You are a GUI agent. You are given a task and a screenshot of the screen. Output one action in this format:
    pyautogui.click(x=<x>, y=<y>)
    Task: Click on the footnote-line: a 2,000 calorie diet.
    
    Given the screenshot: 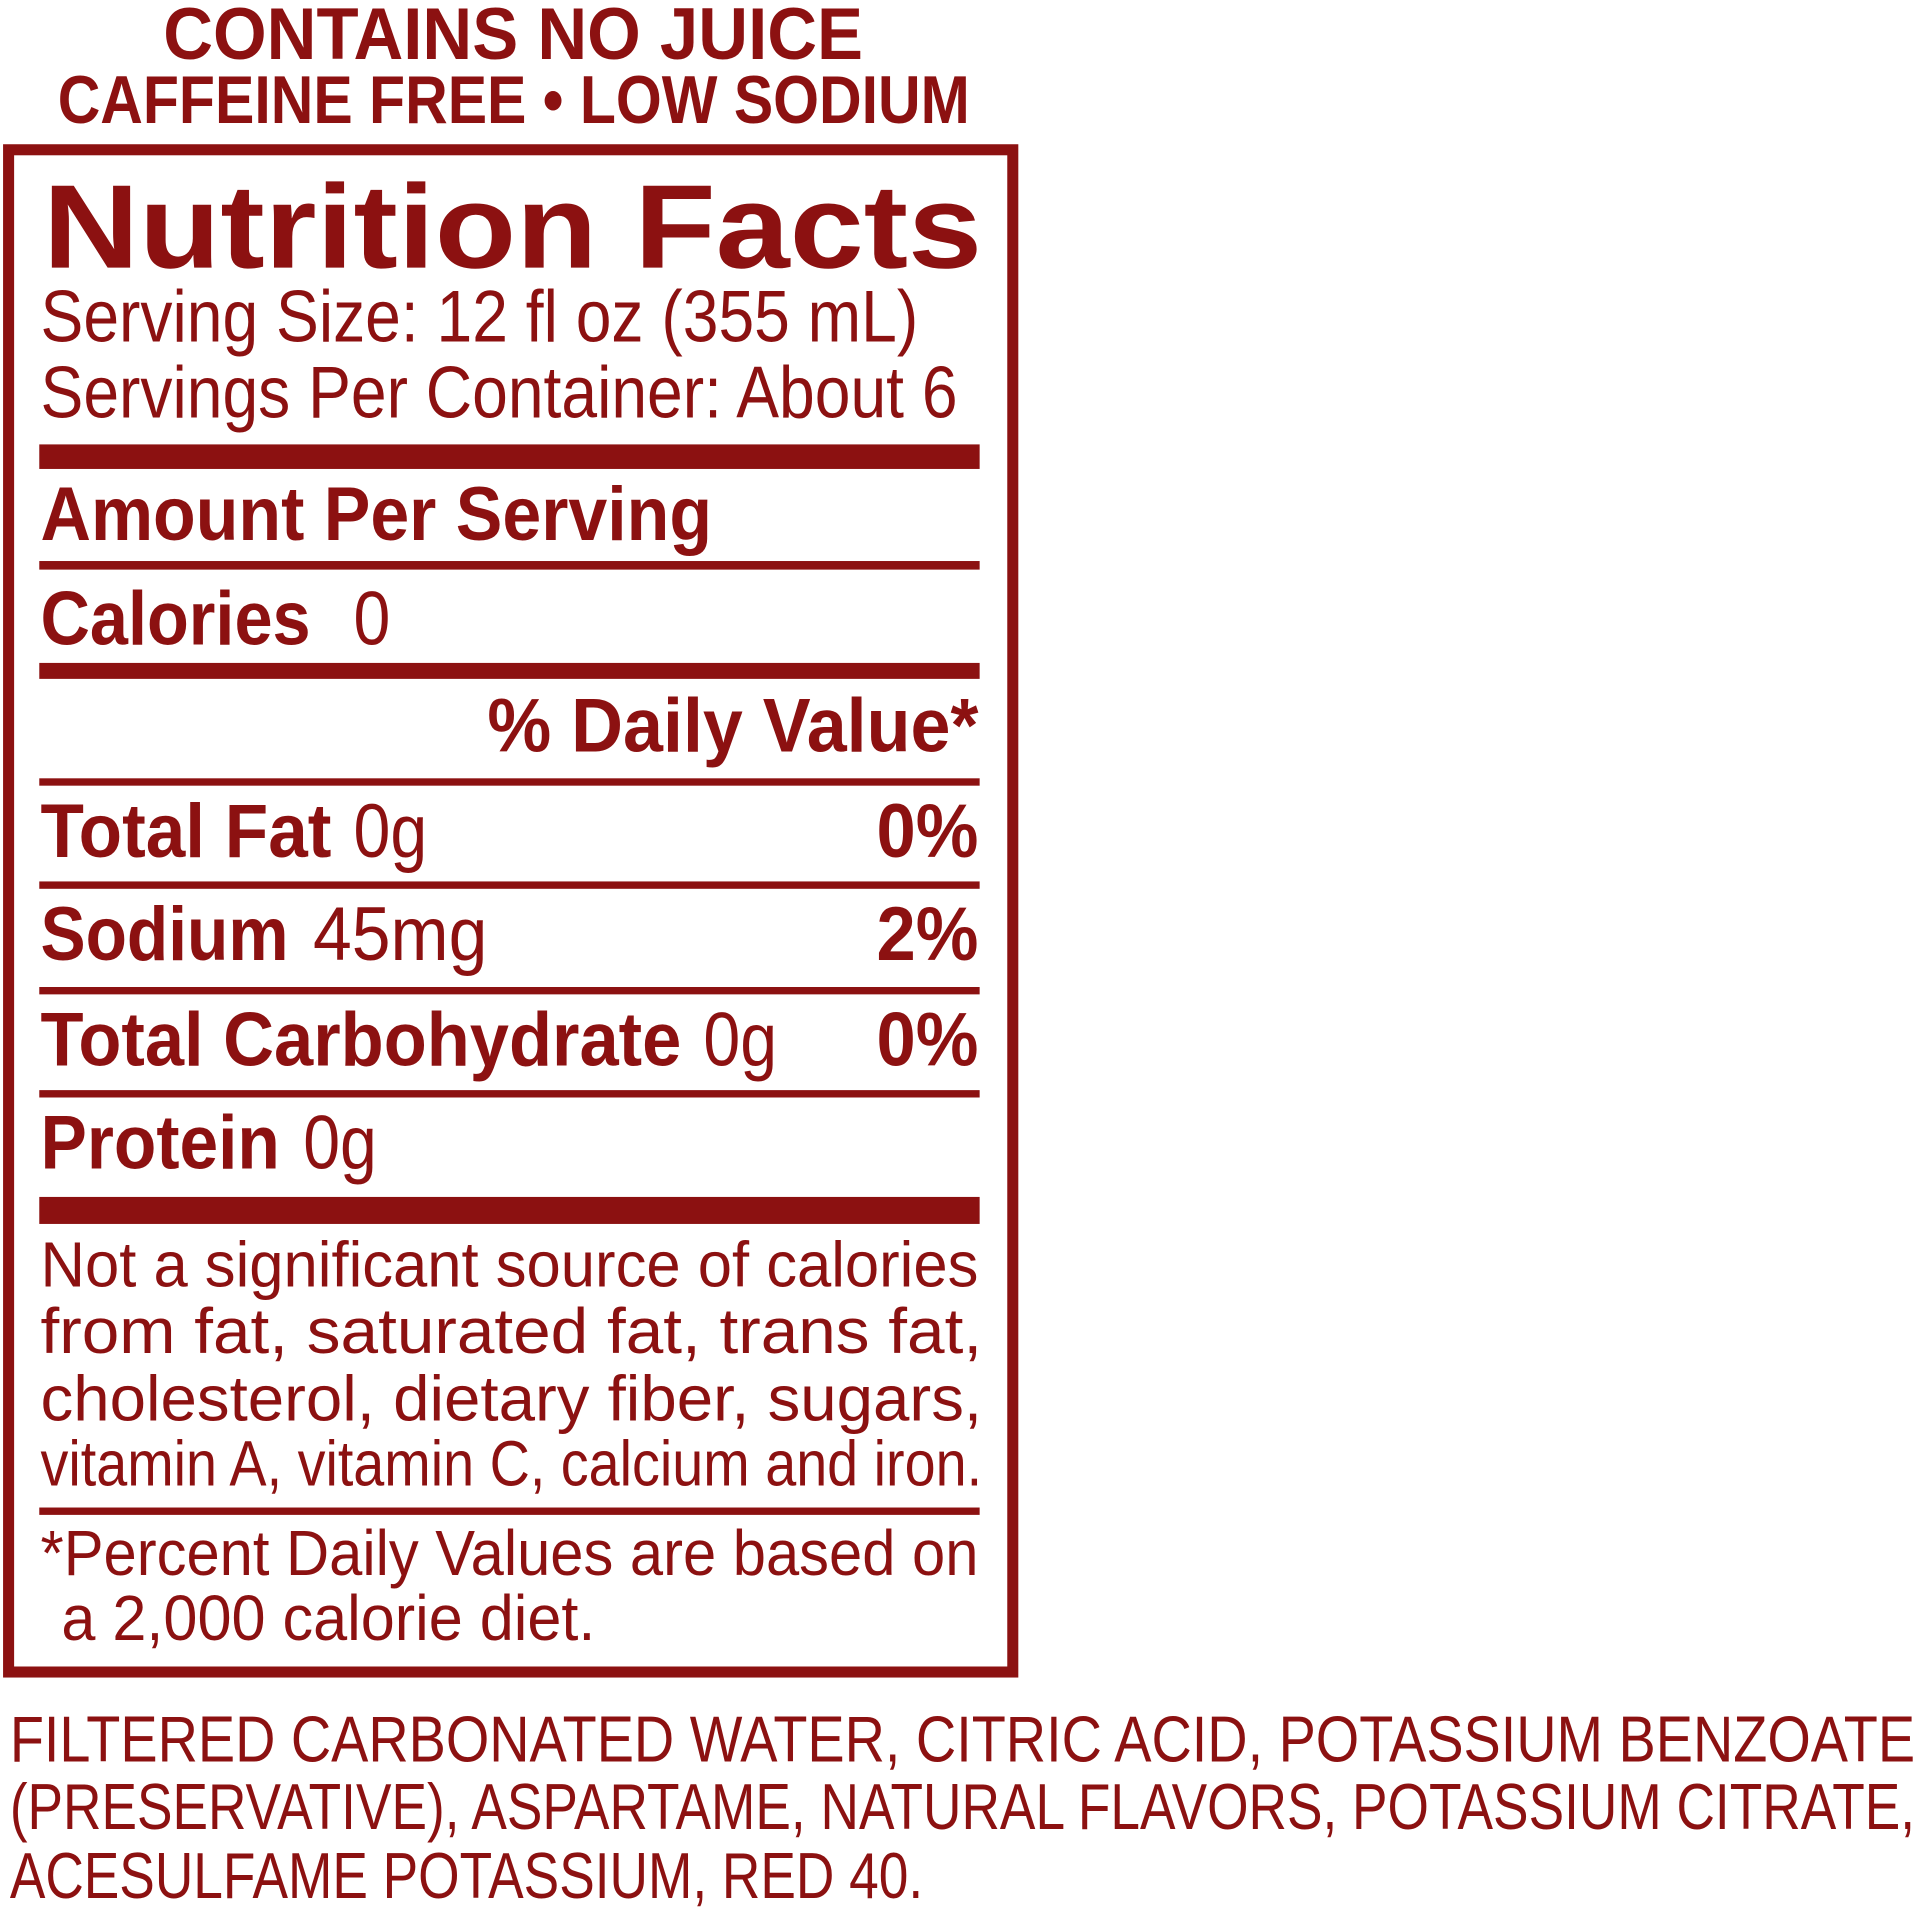 What is the action you would take?
    pyautogui.click(x=328, y=1618)
    